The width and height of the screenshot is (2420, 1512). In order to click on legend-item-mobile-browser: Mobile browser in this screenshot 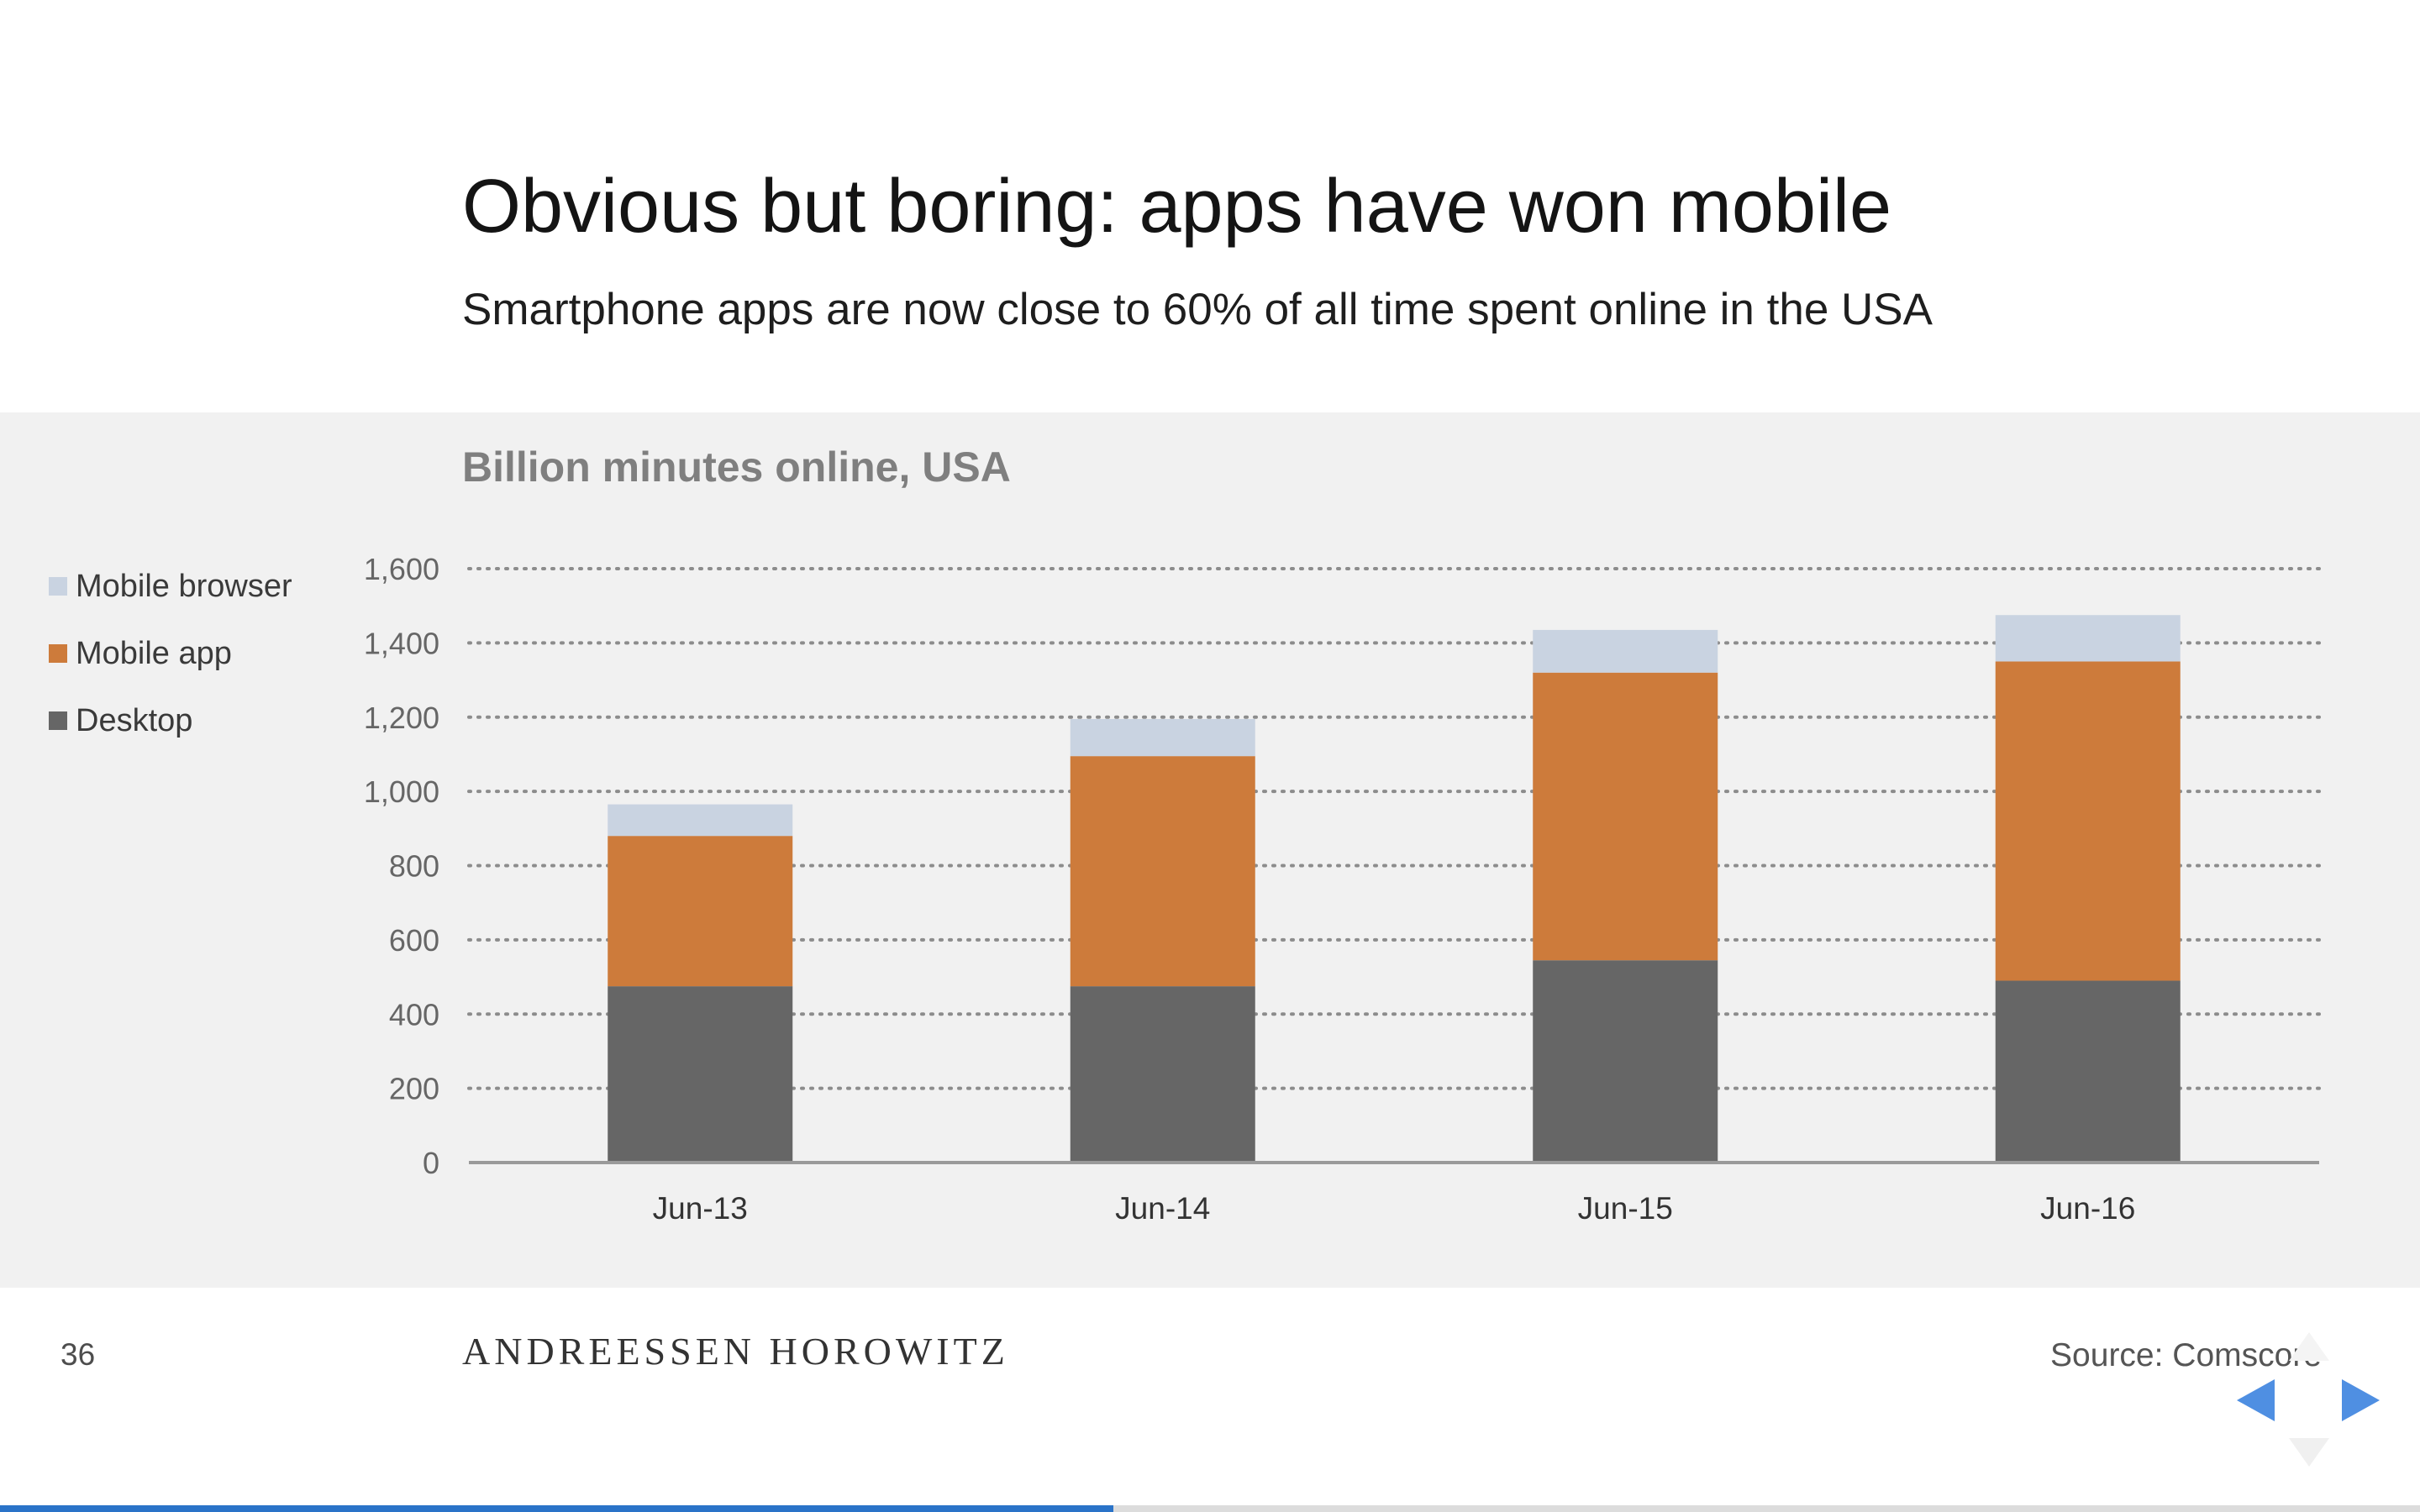, I will do `click(170, 586)`.